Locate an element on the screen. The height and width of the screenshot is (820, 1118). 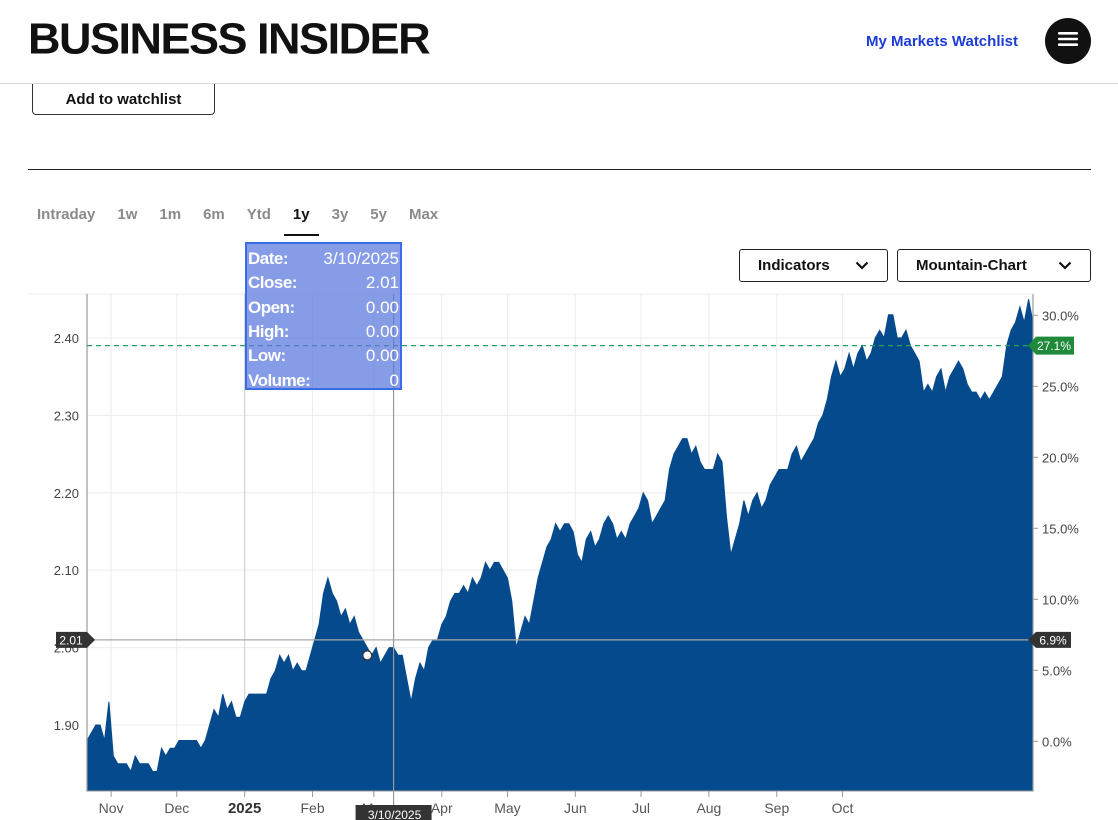
y-tick-label: 2.10 is located at coordinates (66, 570).